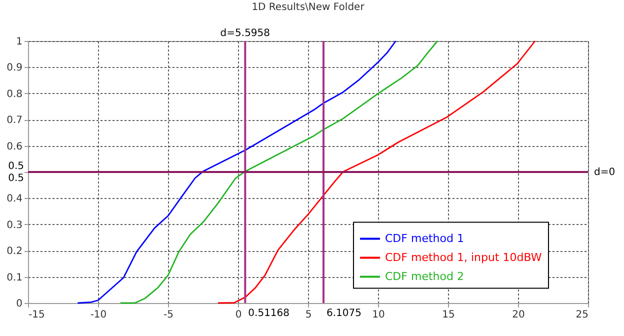 The width and height of the screenshot is (624, 336). What do you see at coordinates (518, 315) in the screenshot?
I see `x-tick-label: 20` at bounding box center [518, 315].